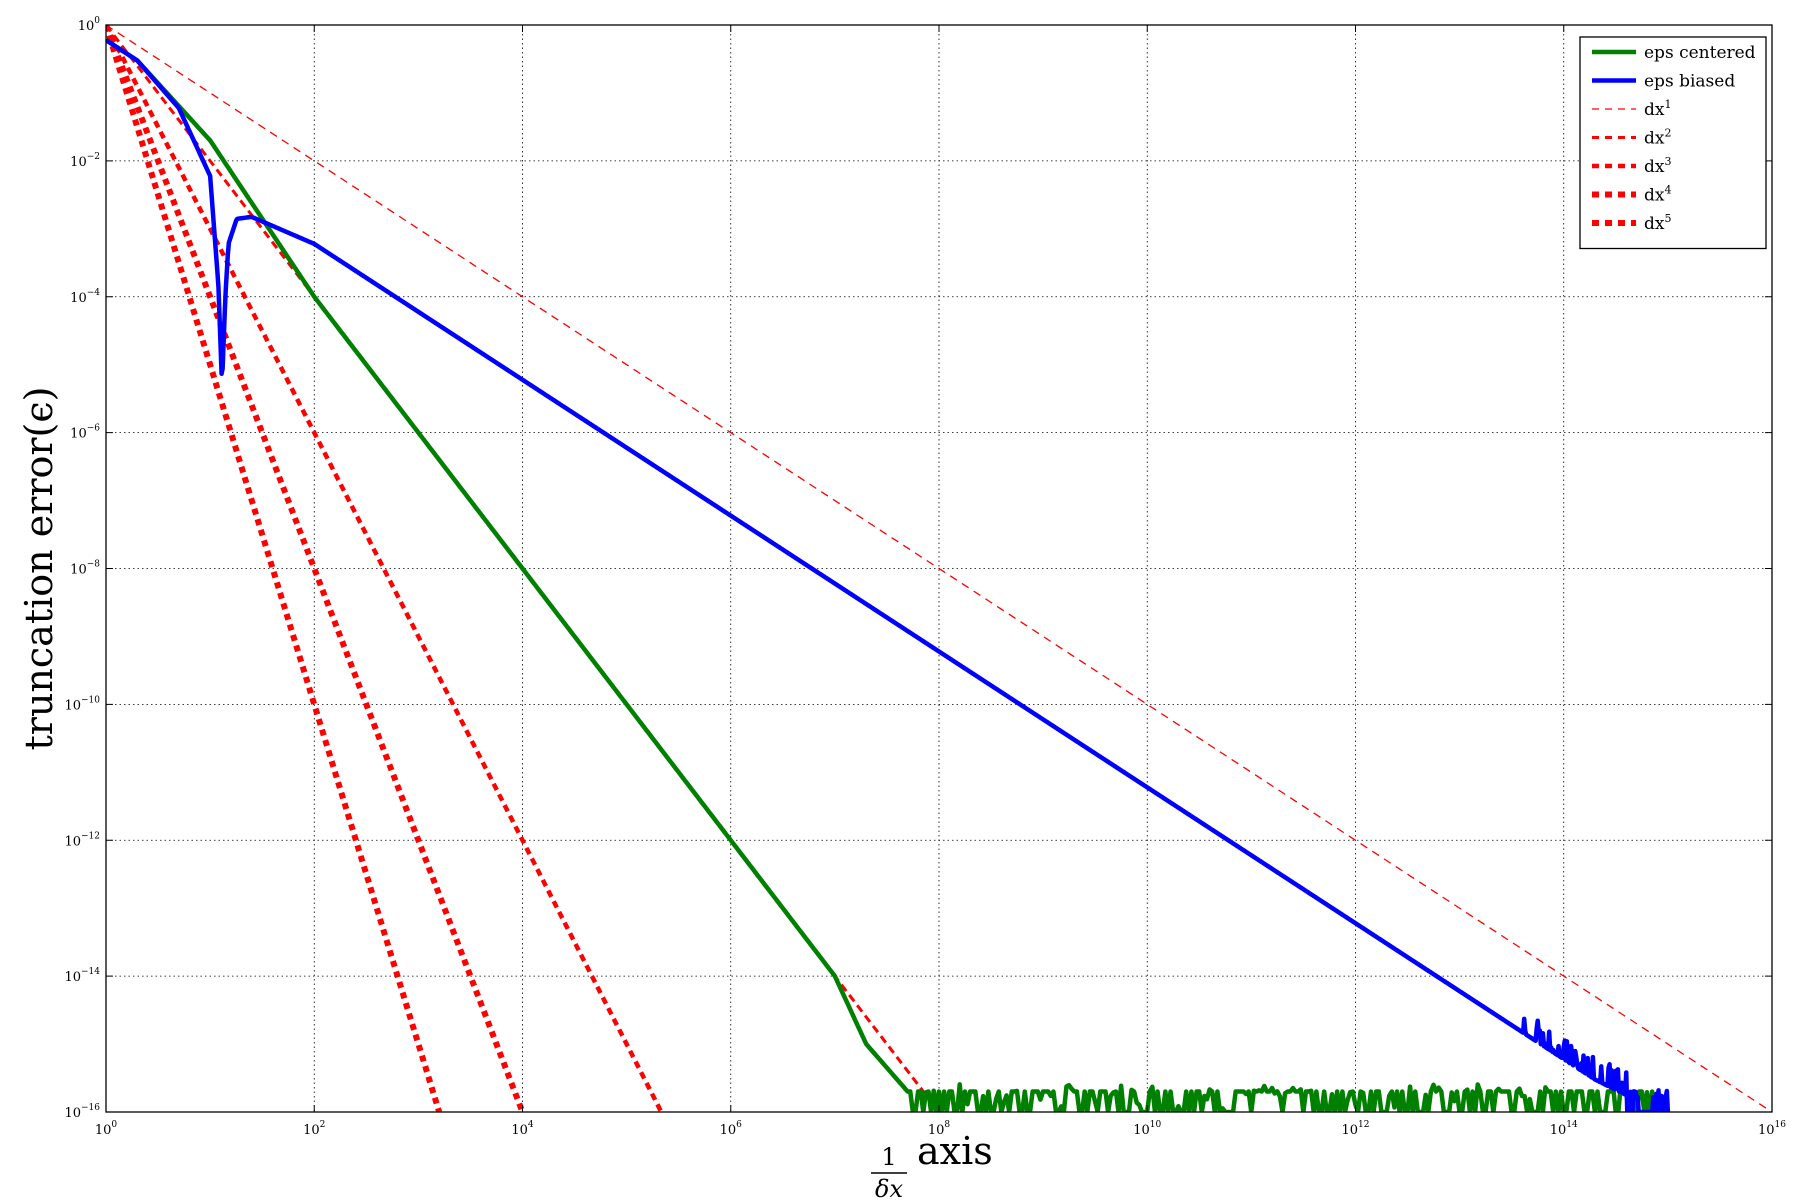 This screenshot has height=1200, width=1800. What do you see at coordinates (85, 433) in the screenshot?
I see `y-tick-label: 10⁻⁶` at bounding box center [85, 433].